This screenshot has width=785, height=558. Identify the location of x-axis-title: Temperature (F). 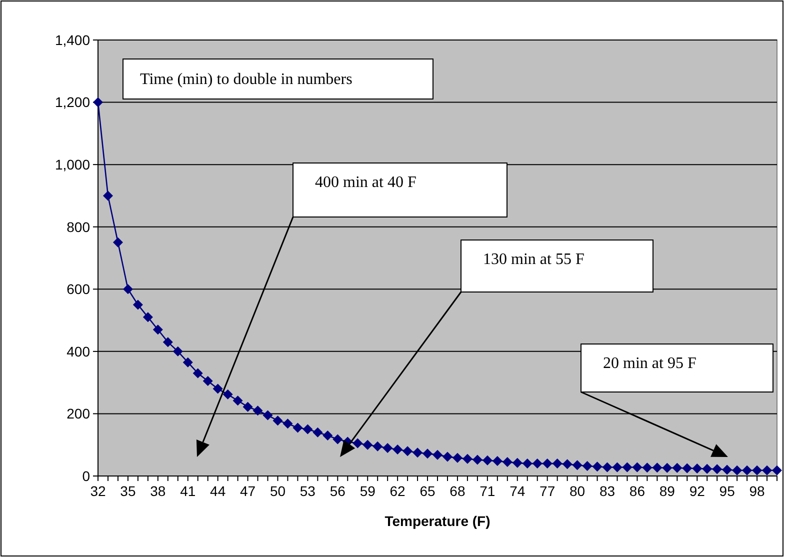
(437, 521).